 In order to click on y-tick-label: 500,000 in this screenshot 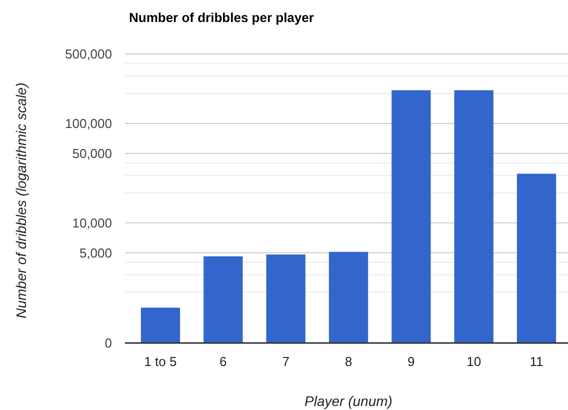, I will do `click(88, 54)`.